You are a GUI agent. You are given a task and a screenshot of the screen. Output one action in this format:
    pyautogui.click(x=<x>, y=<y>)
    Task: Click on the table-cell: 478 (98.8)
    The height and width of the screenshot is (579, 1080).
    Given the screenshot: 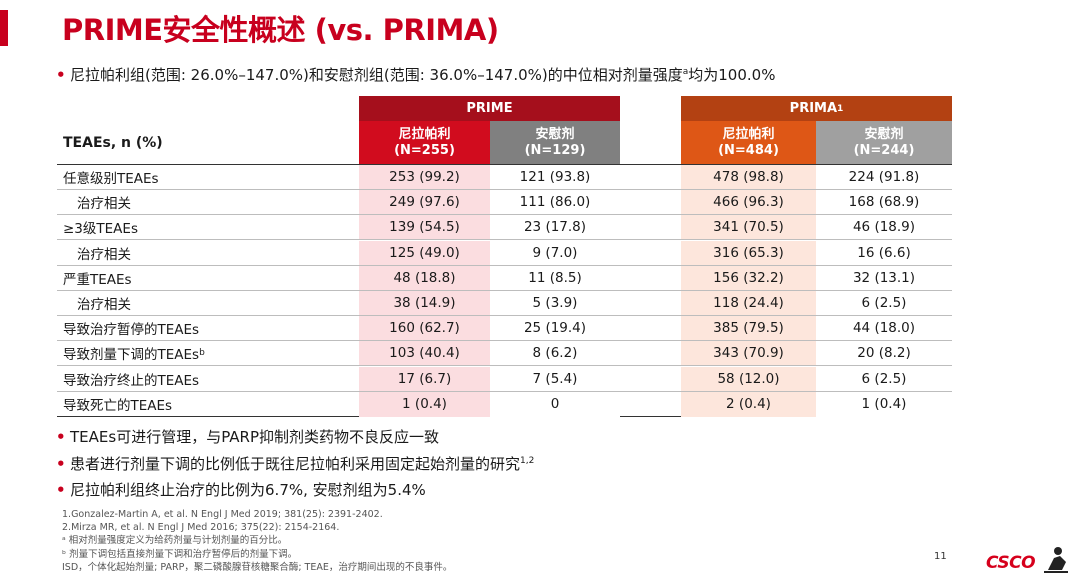 What is the action you would take?
    pyautogui.click(x=748, y=177)
    